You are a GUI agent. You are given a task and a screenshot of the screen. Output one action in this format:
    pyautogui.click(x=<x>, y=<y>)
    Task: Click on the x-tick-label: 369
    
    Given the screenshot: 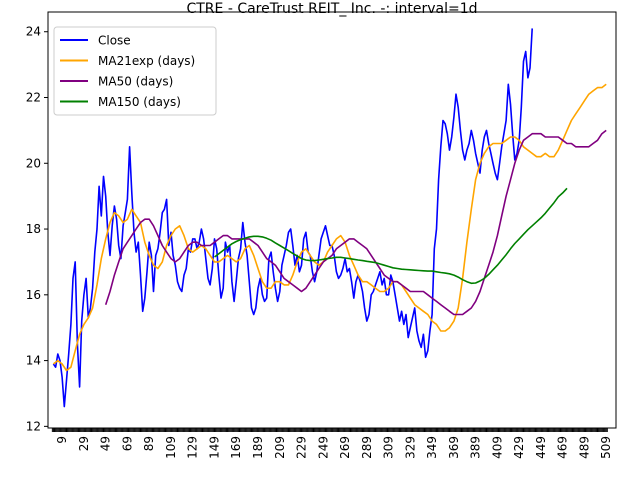 What is the action you would take?
    pyautogui.click(x=454, y=447)
    